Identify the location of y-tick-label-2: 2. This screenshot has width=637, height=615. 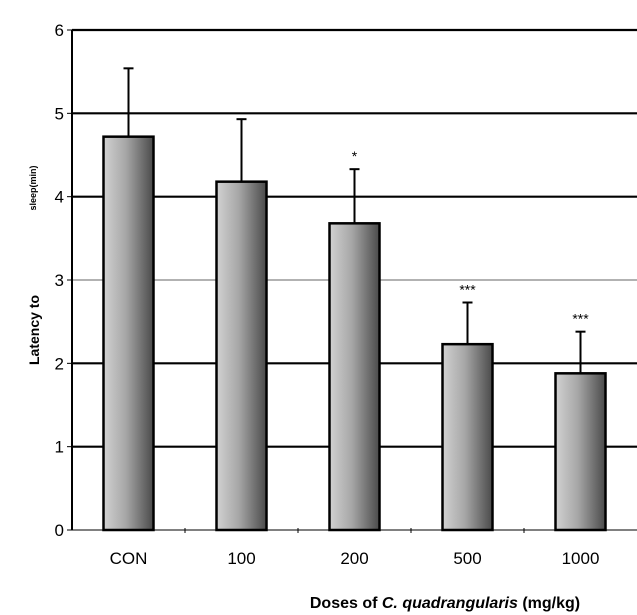
(59, 363).